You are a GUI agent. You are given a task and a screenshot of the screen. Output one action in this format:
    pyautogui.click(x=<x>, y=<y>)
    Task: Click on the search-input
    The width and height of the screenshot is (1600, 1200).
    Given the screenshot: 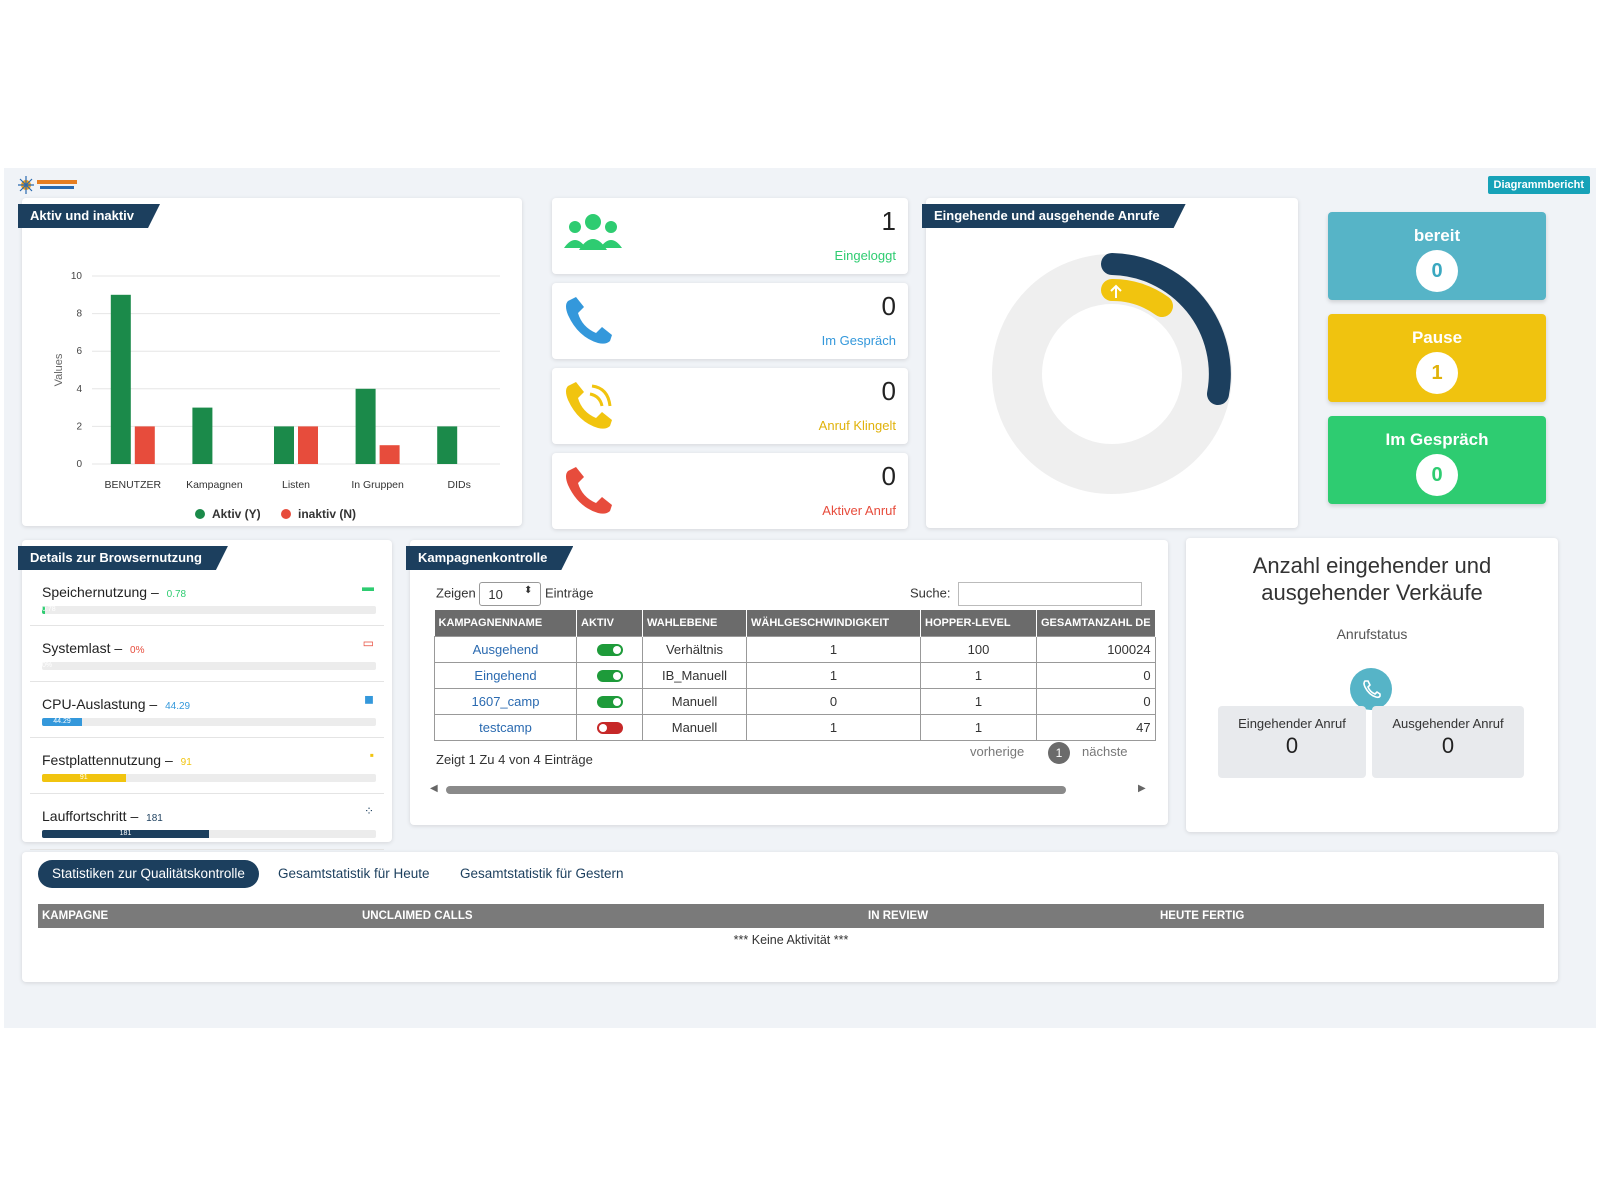 What is the action you would take?
    pyautogui.click(x=1050, y=594)
    